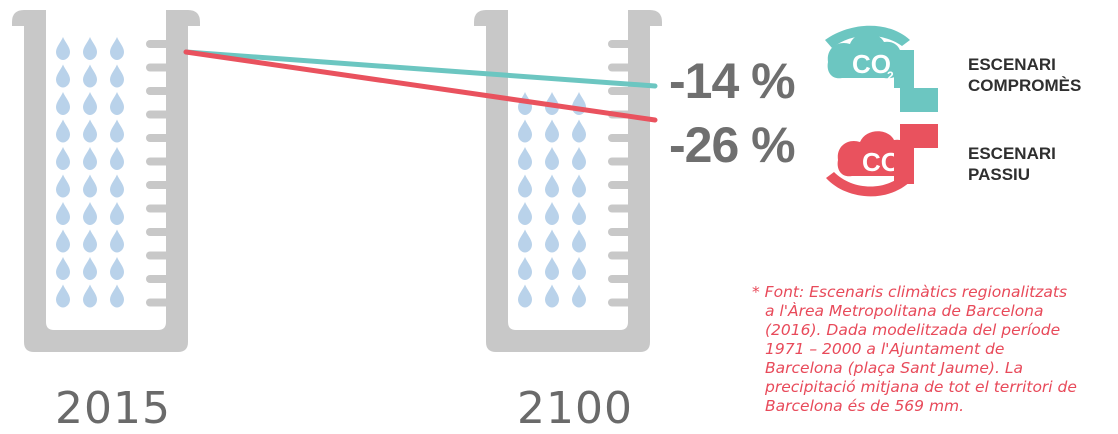  I want to click on percent-passiu: -26 %, so click(732, 145).